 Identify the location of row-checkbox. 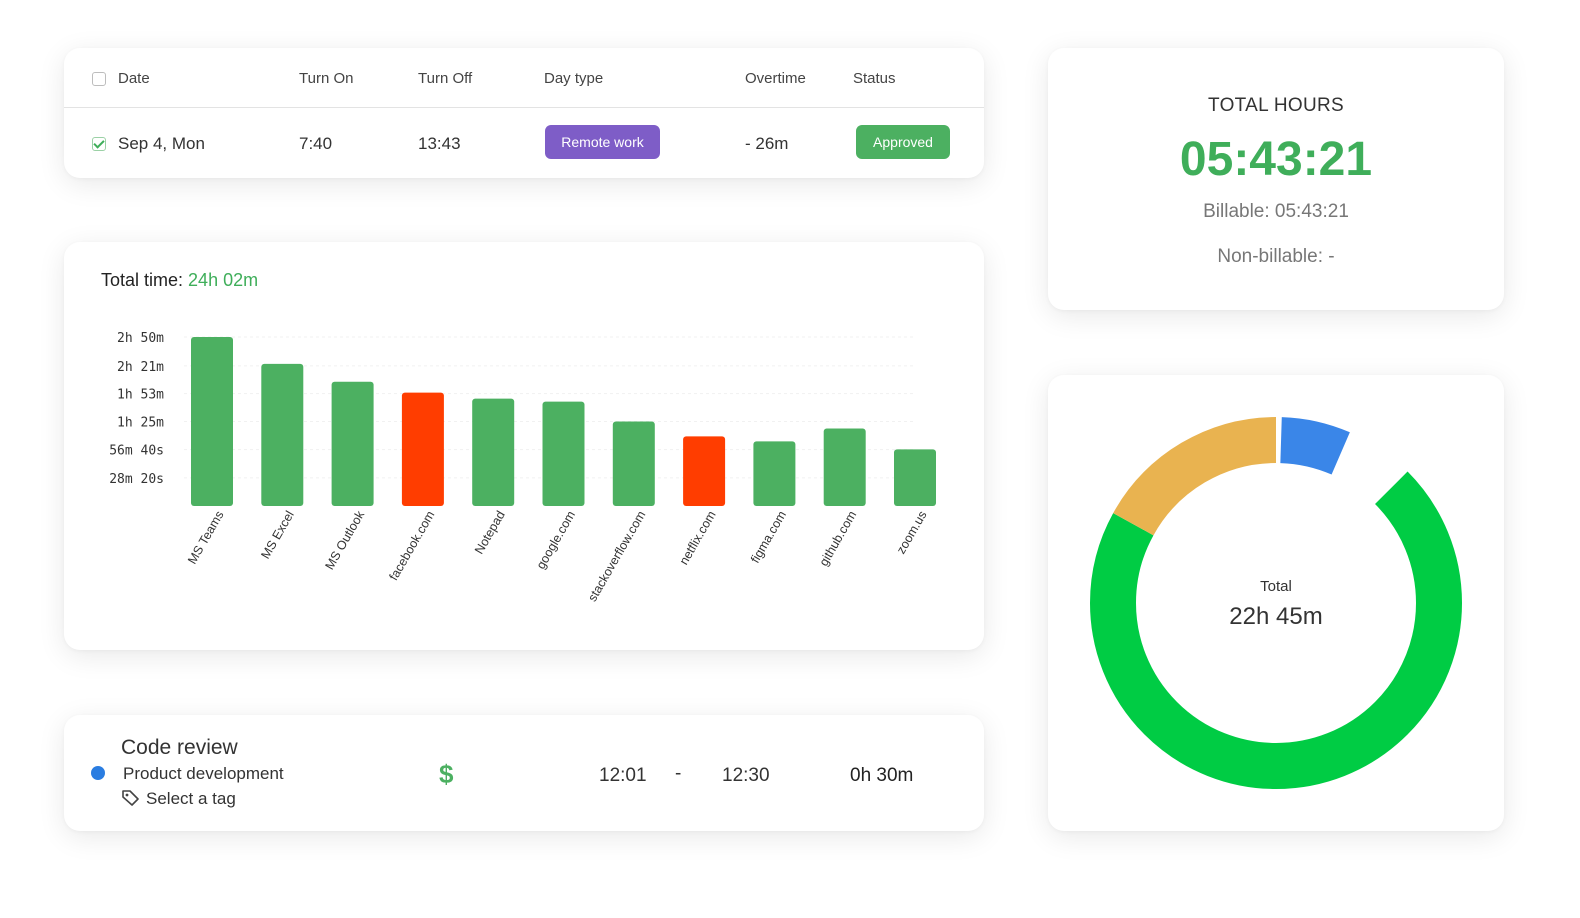
(99, 144).